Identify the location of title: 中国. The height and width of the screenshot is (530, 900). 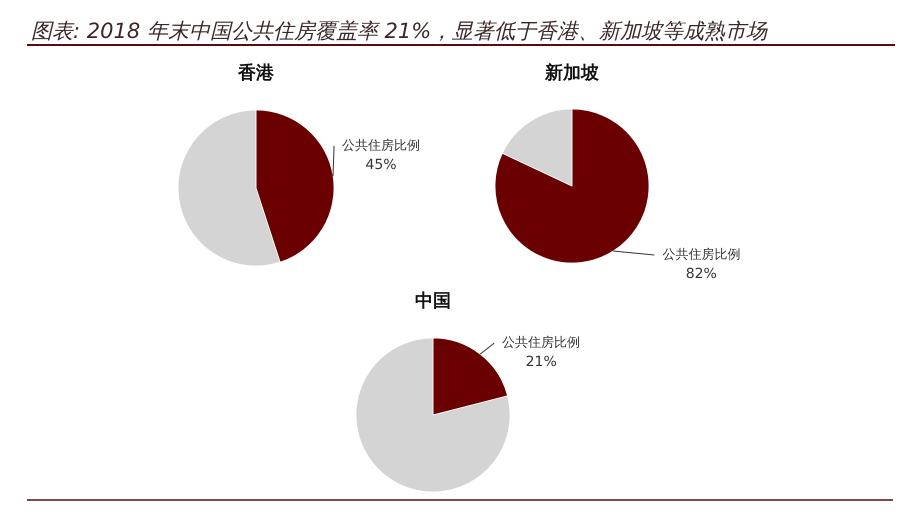
(433, 301).